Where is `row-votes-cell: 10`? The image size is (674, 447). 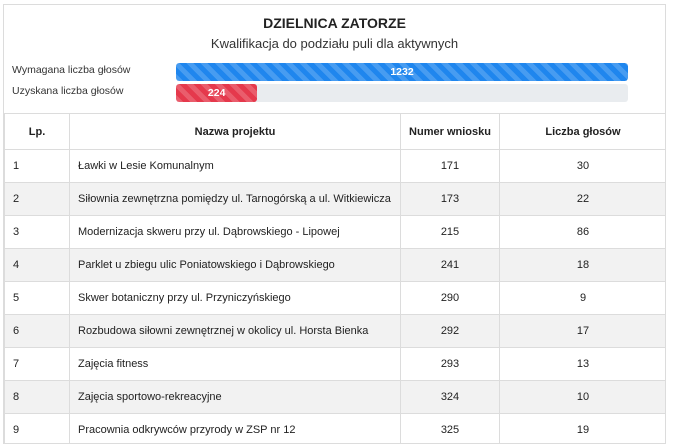 row-votes-cell: 10 is located at coordinates (582, 397).